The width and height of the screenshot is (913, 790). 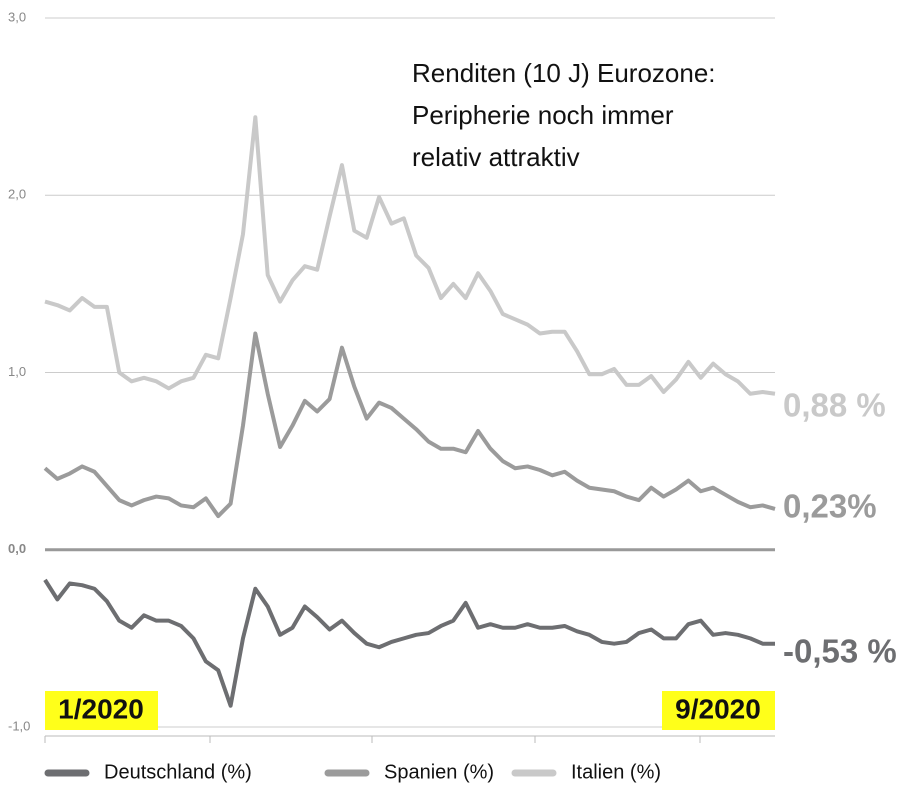 What do you see at coordinates (17, 371) in the screenshot?
I see `y-tick-label: 1,0` at bounding box center [17, 371].